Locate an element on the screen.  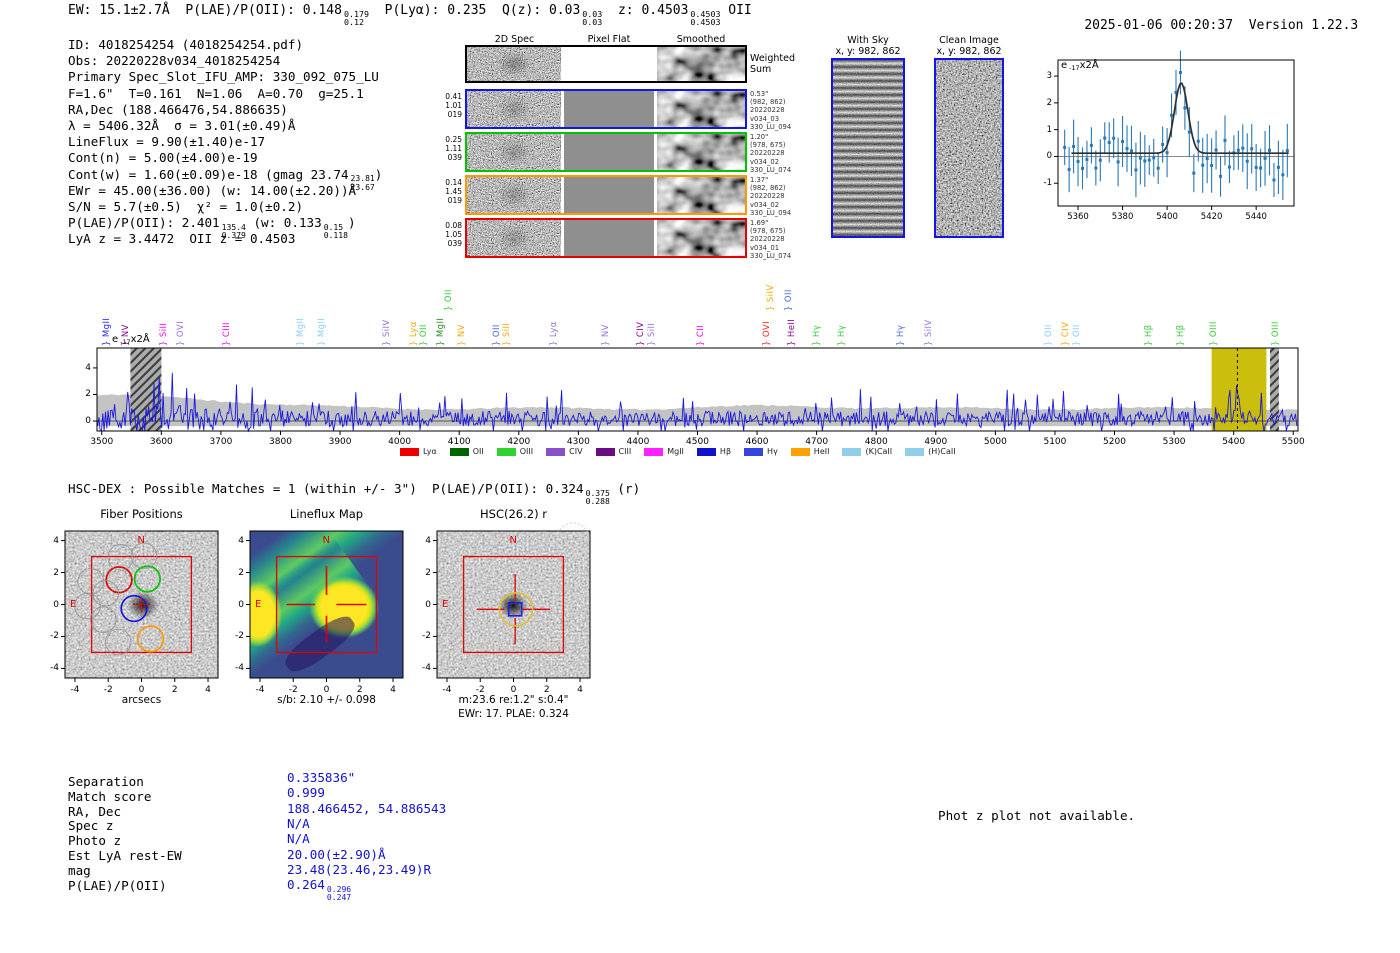
spectrum-xtick: 3900 is located at coordinates (340, 442).